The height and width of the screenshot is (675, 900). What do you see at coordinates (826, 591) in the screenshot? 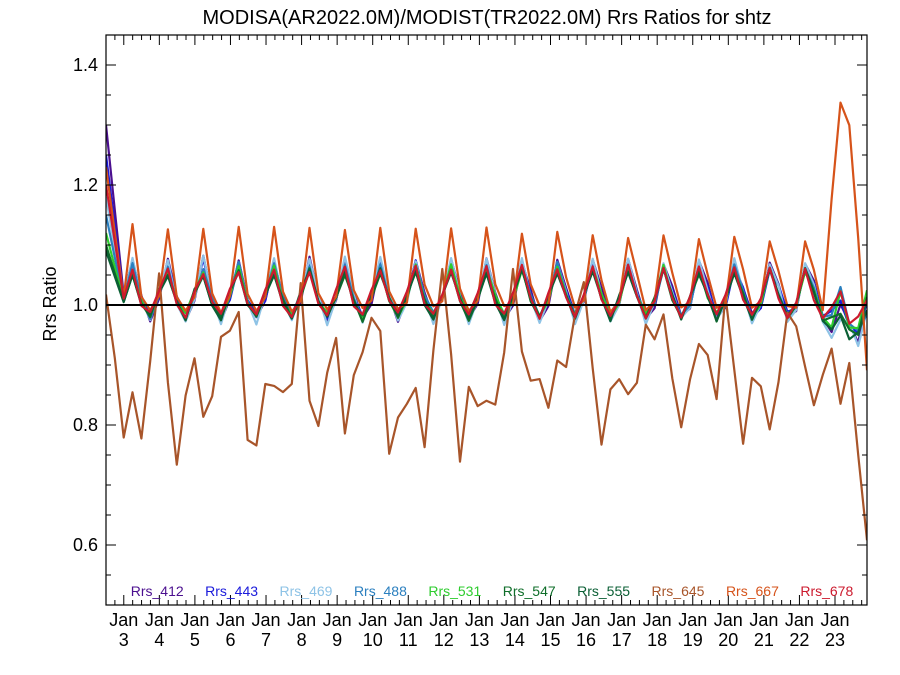
I see `legend-entry-rrs-678: Rrs_678` at bounding box center [826, 591].